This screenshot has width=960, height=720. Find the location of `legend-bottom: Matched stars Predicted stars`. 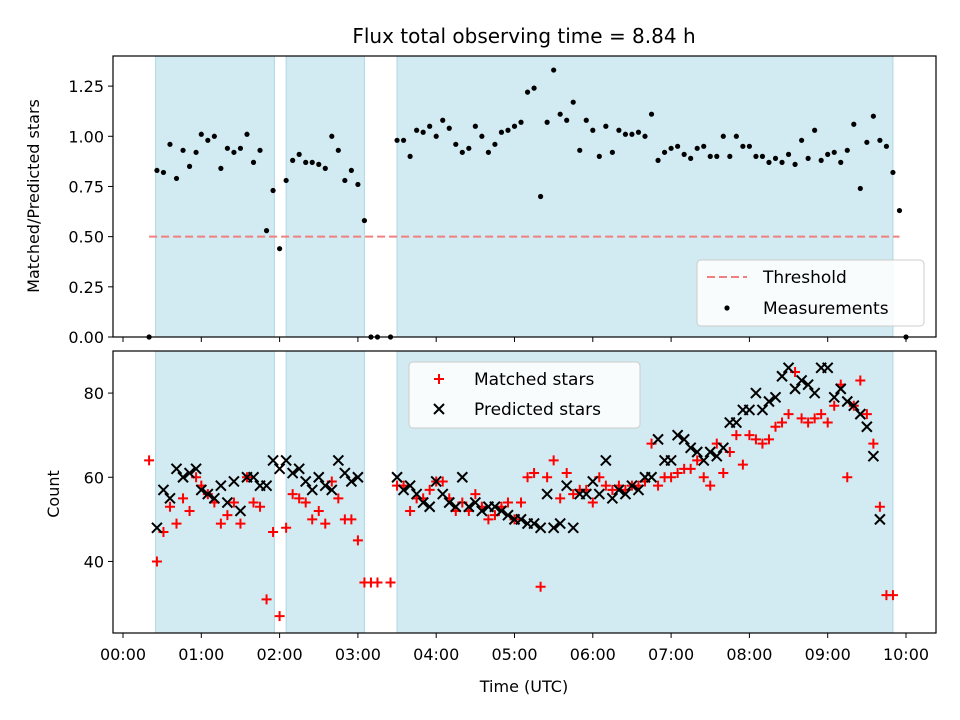

legend-bottom: Matched stars Predicted stars is located at coordinates (524, 395).